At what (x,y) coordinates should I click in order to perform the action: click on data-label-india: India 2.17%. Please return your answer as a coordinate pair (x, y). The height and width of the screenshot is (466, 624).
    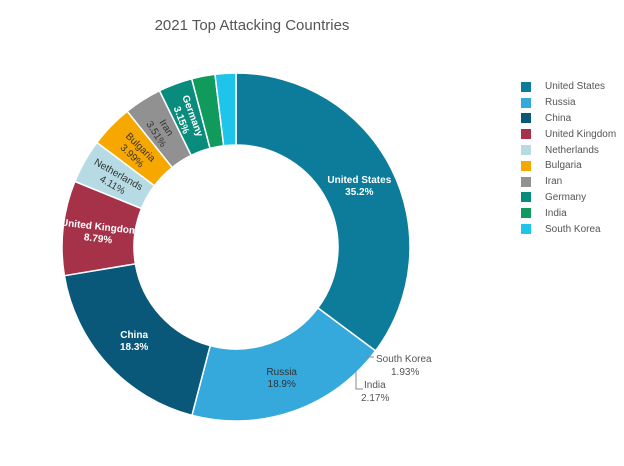
    Looking at the image, I should click on (372, 387).